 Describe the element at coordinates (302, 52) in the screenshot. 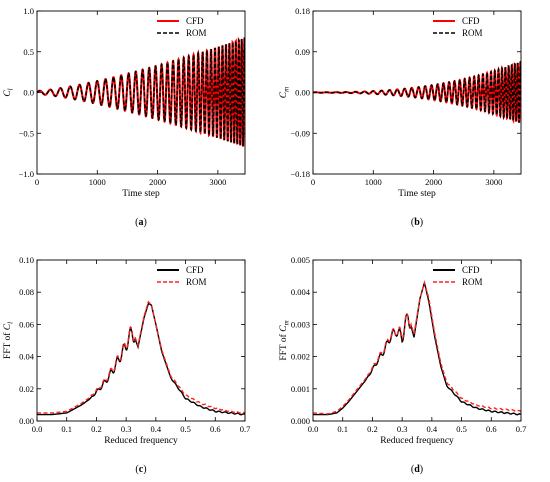

I see `y-tick-label: 0.09` at that location.